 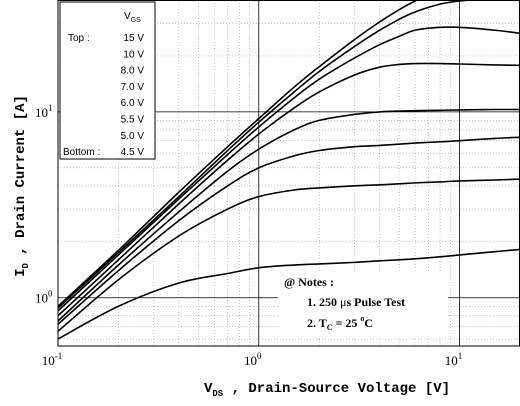 I want to click on x-axis-title-main: V, so click(x=208, y=389).